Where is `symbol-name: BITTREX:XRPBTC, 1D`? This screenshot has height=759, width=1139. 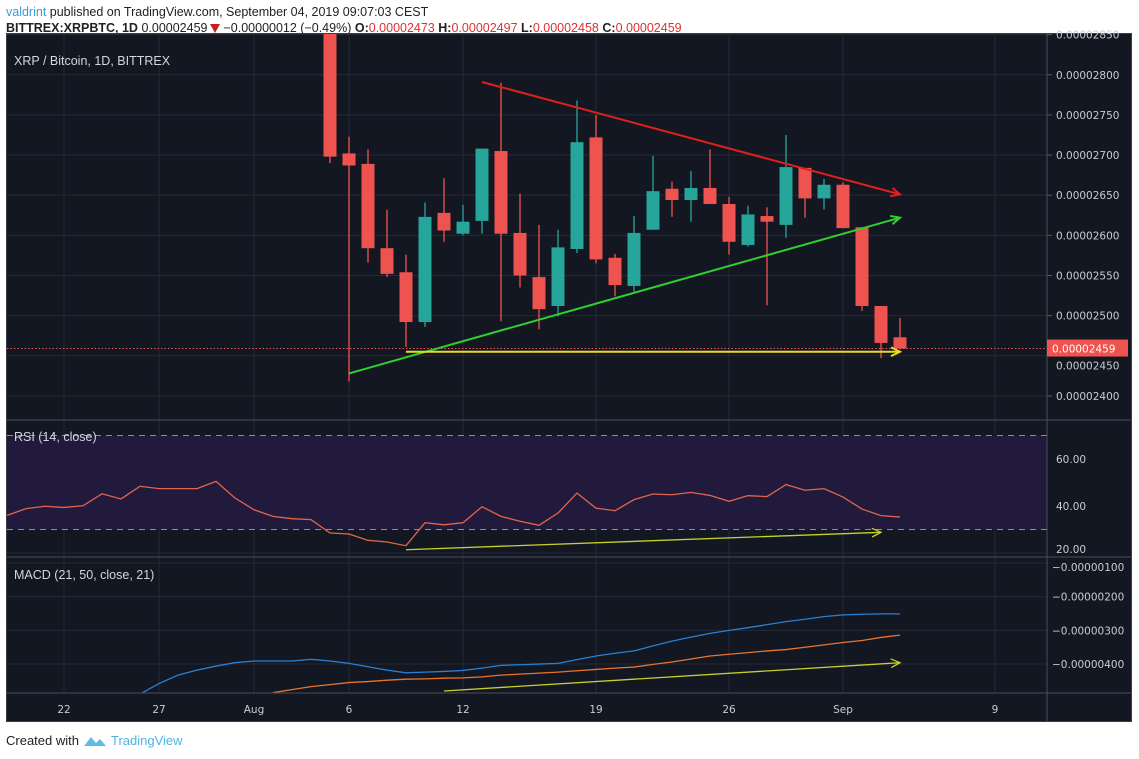
symbol-name: BITTREX:XRPBTC, 1D is located at coordinates (72, 28).